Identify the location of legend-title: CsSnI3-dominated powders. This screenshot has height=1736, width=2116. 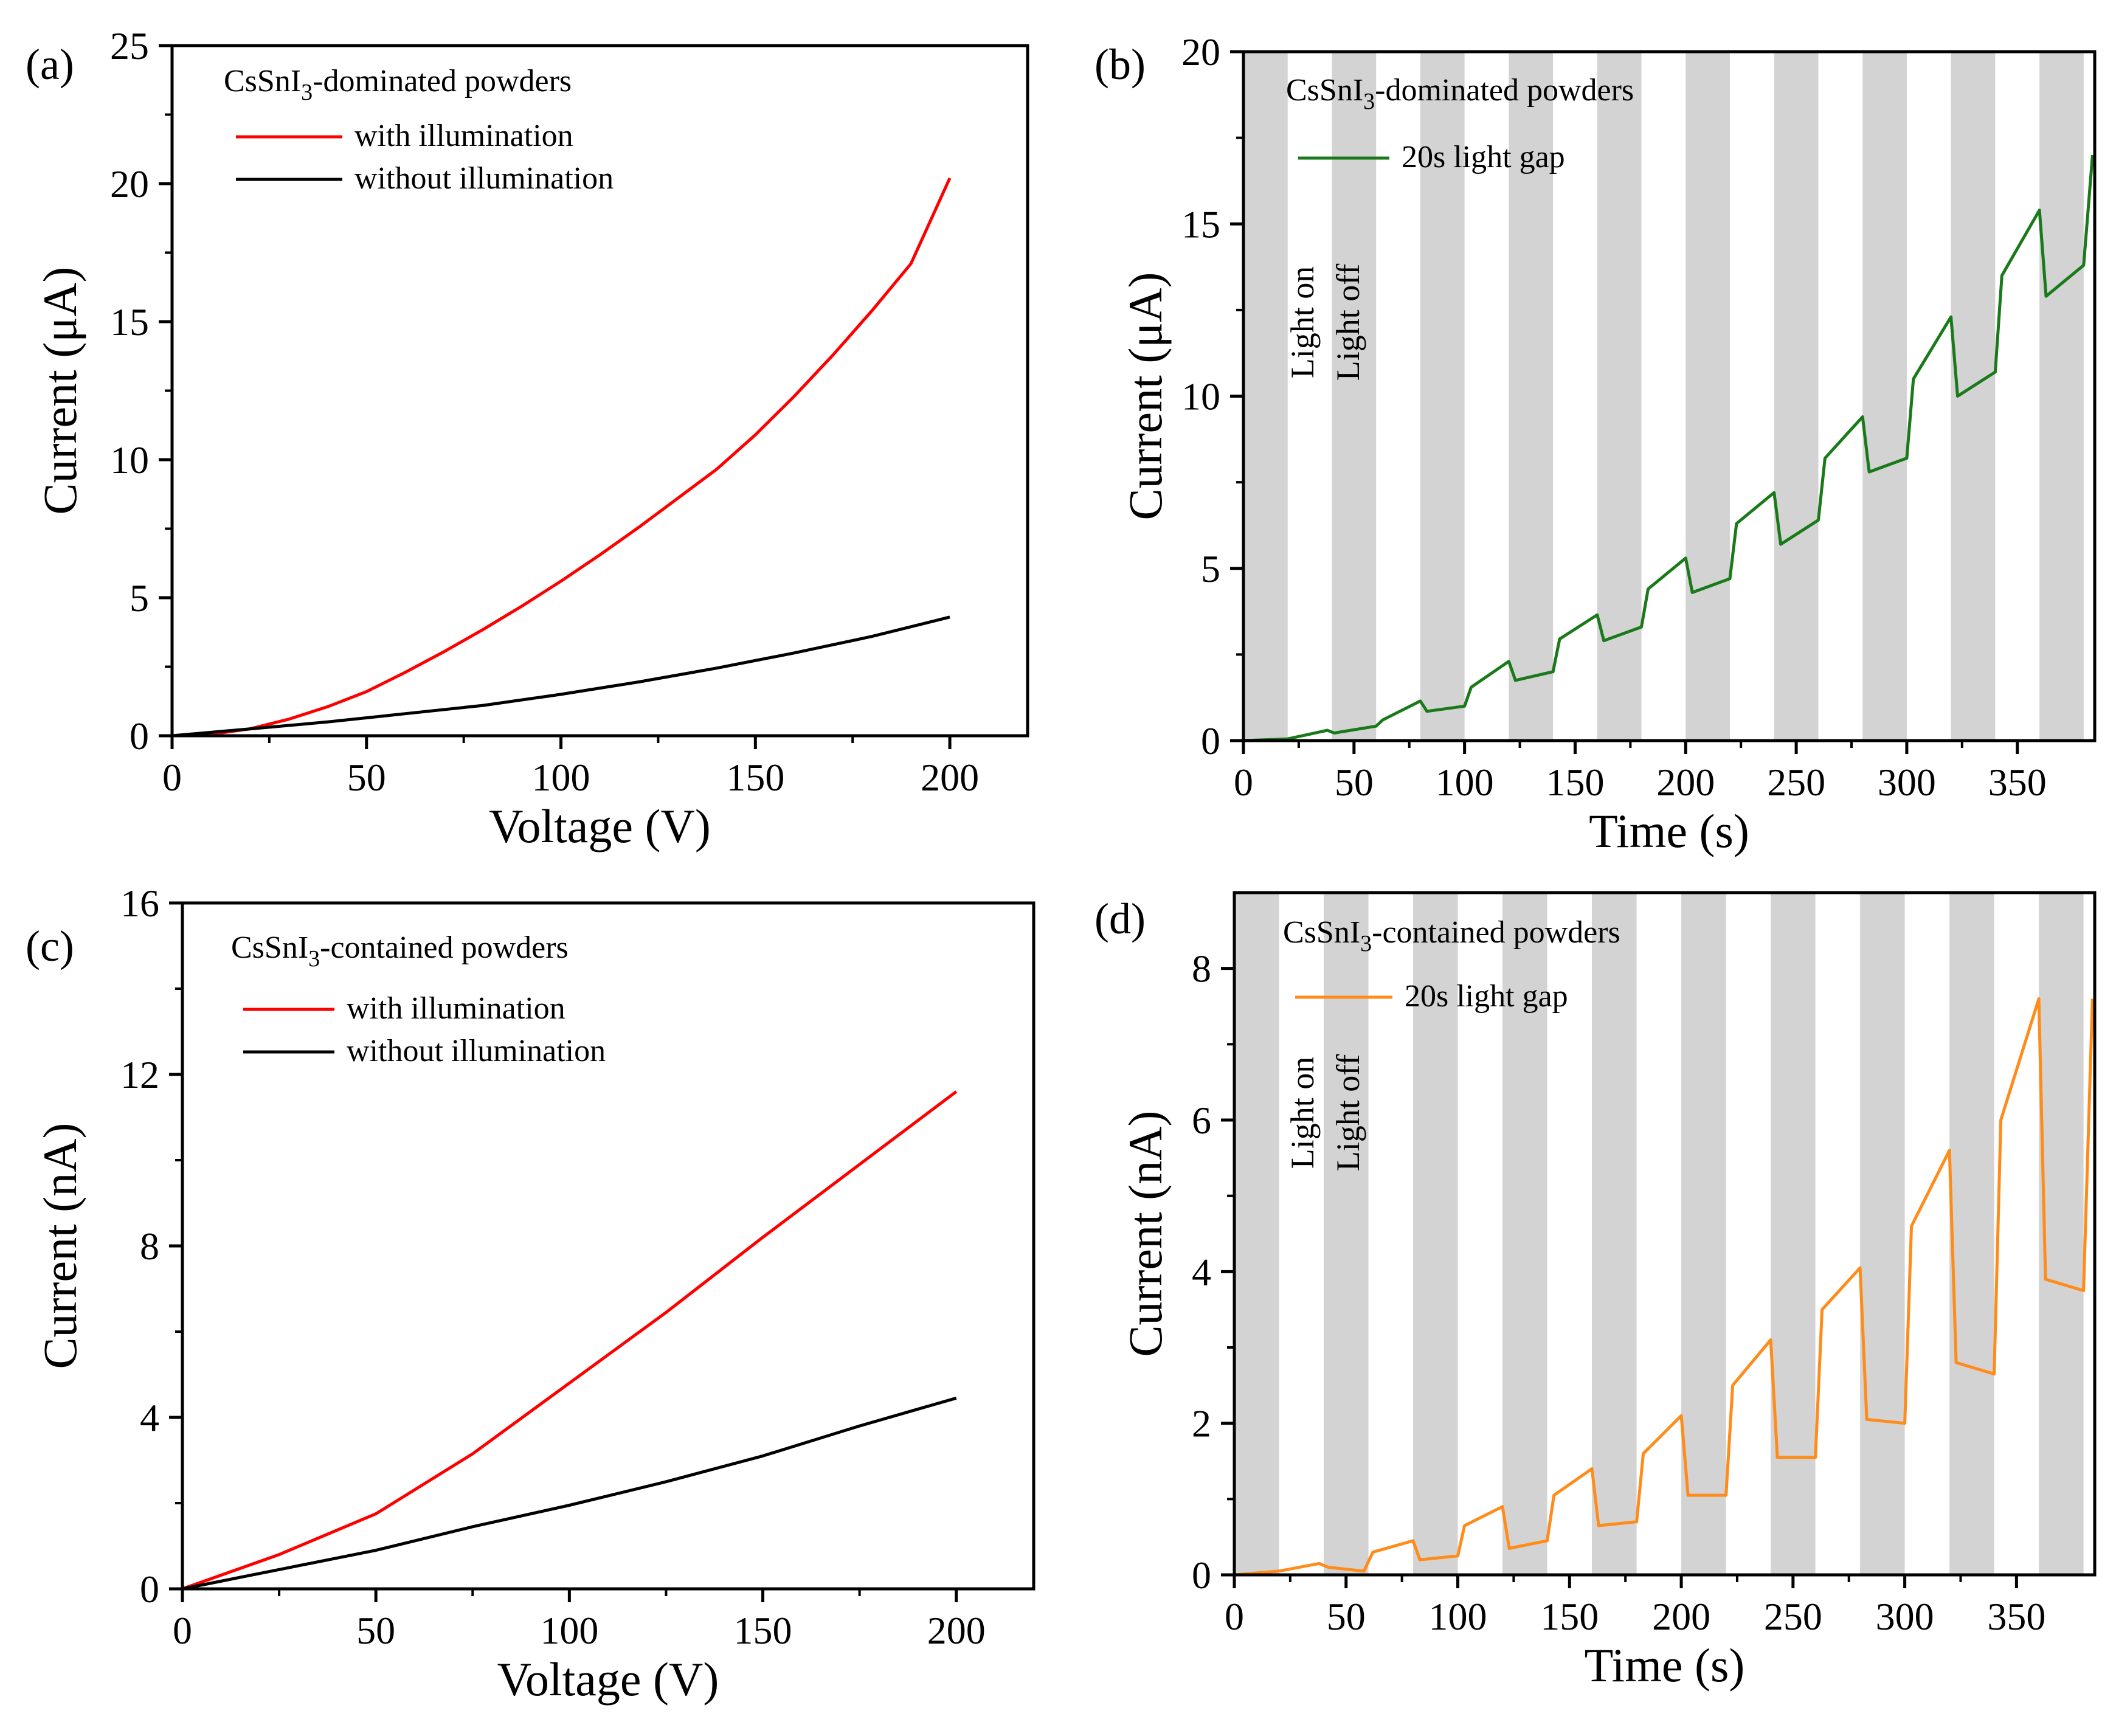
(1460, 94).